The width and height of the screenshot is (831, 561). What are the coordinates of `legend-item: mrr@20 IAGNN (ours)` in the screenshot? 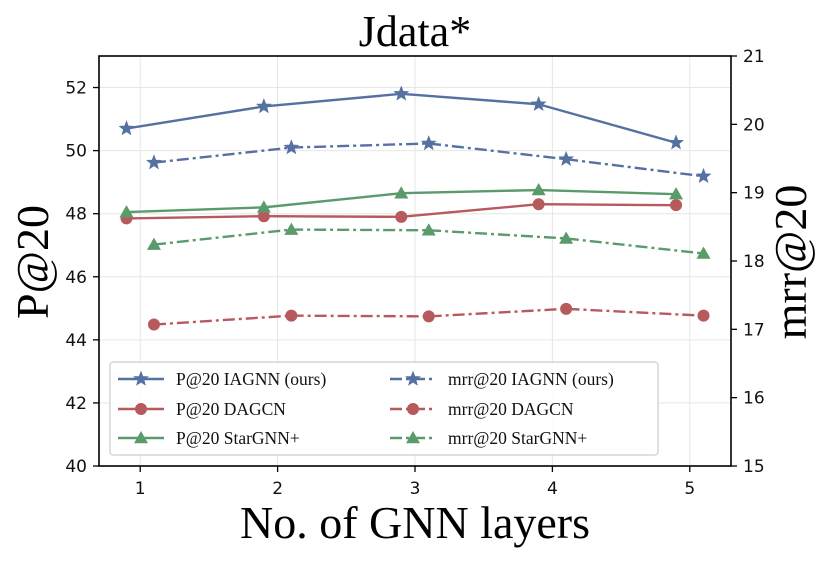 It's located at (502, 379).